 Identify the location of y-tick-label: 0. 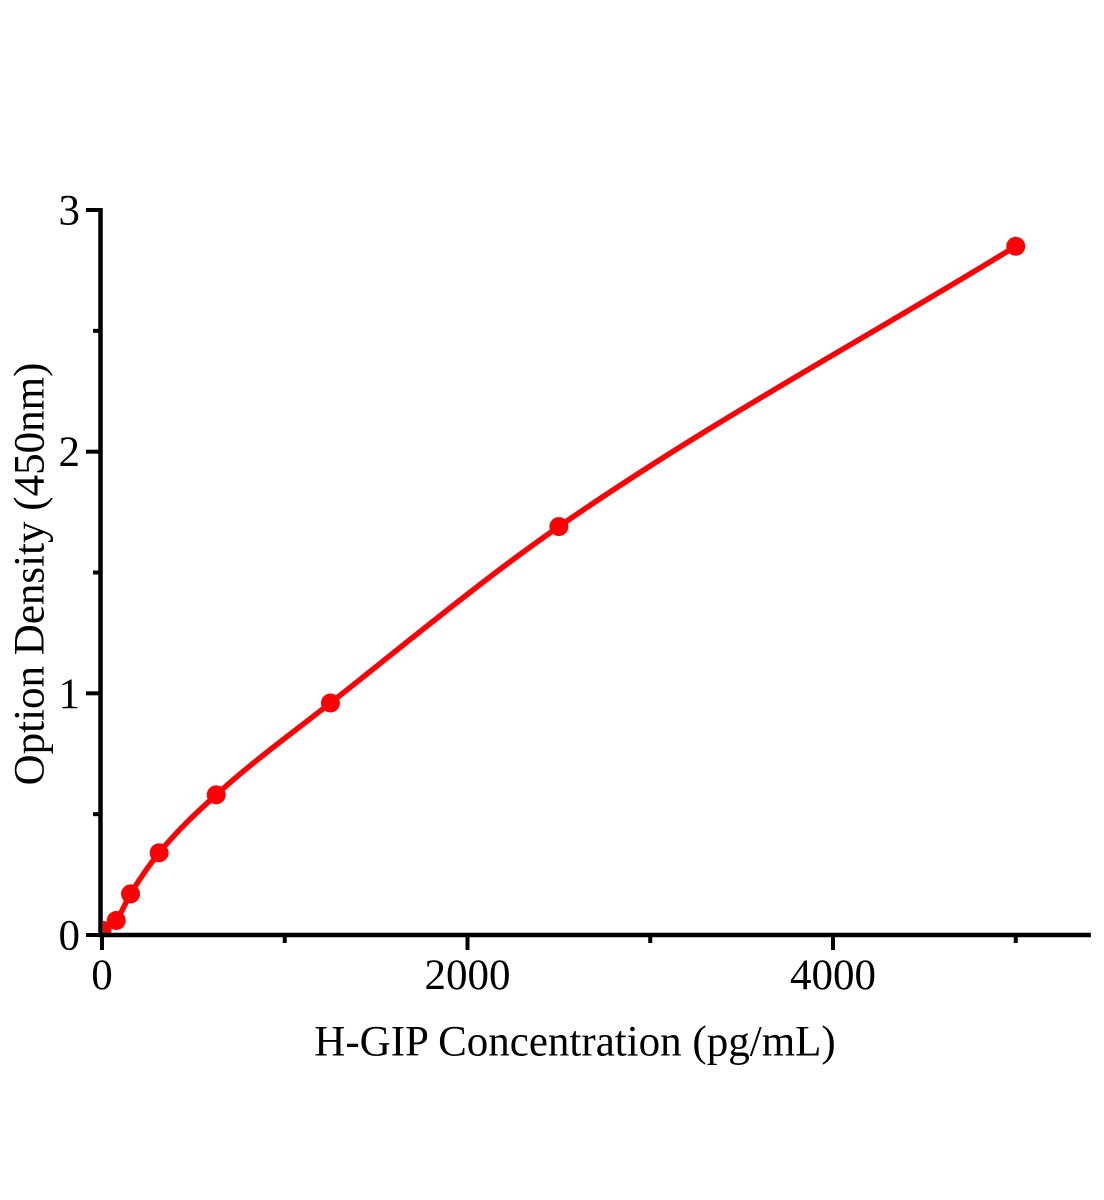
(70, 936).